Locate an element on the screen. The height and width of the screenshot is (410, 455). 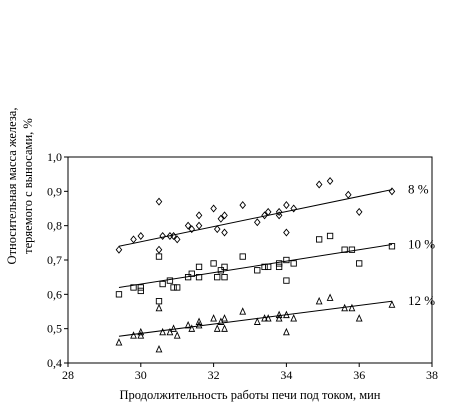
series-labels: 8 % 10 % 12 % is located at coordinates (421, 245).